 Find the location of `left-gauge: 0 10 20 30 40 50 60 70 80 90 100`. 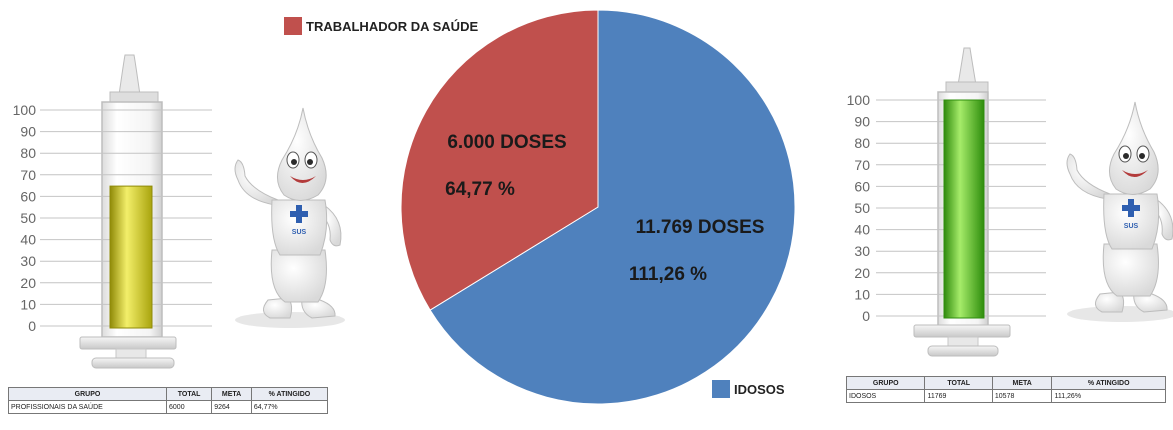

left-gauge: 0 10 20 30 40 50 60 70 80 90 100 is located at coordinates (112, 218).